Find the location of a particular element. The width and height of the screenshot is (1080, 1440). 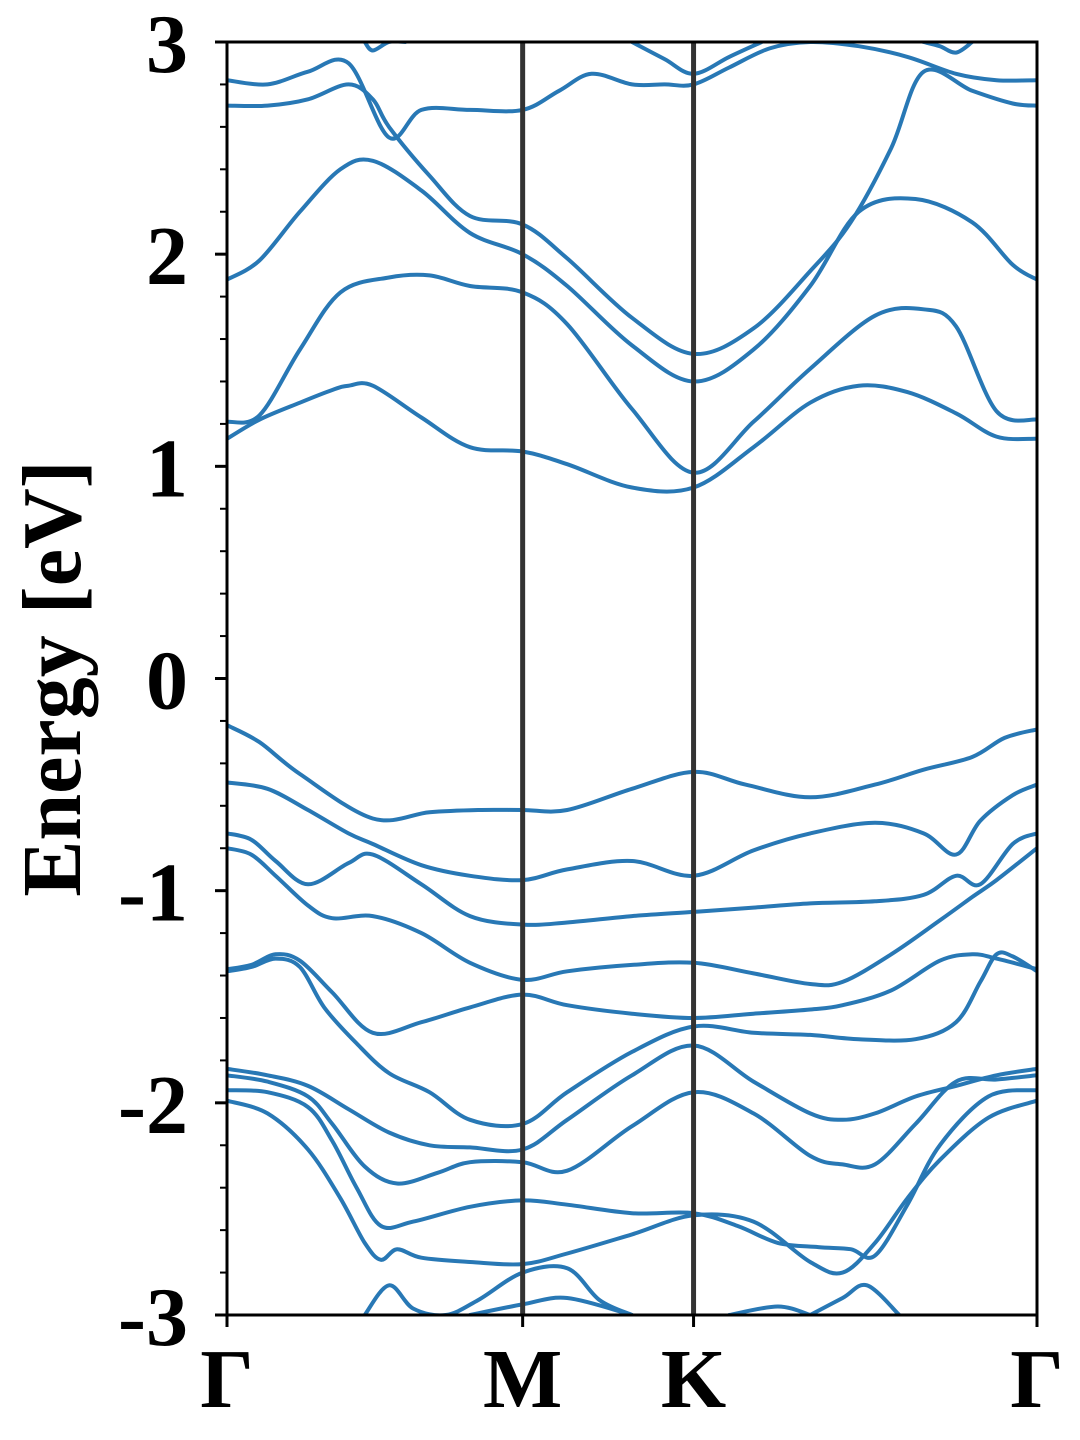

y-axis-label: Energy [eV] is located at coordinates (52, 678).